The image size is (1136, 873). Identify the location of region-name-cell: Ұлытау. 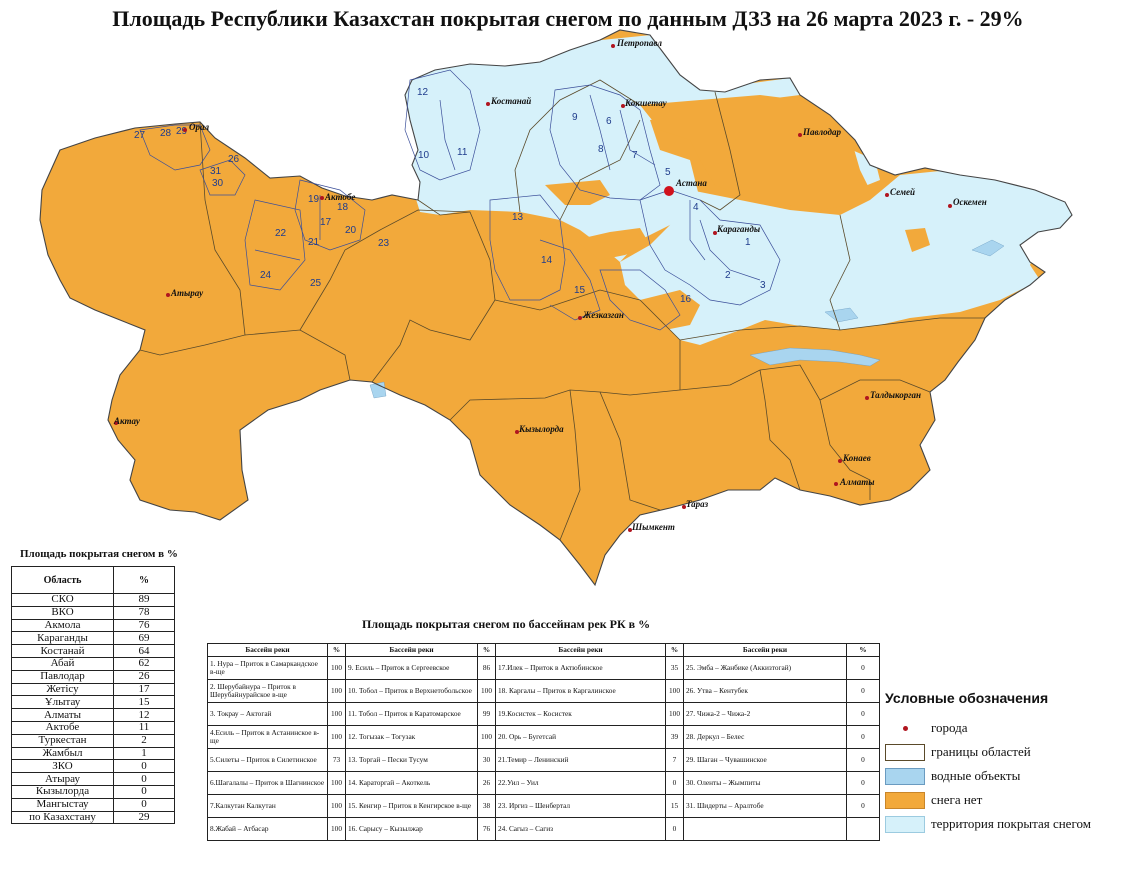
(62, 702).